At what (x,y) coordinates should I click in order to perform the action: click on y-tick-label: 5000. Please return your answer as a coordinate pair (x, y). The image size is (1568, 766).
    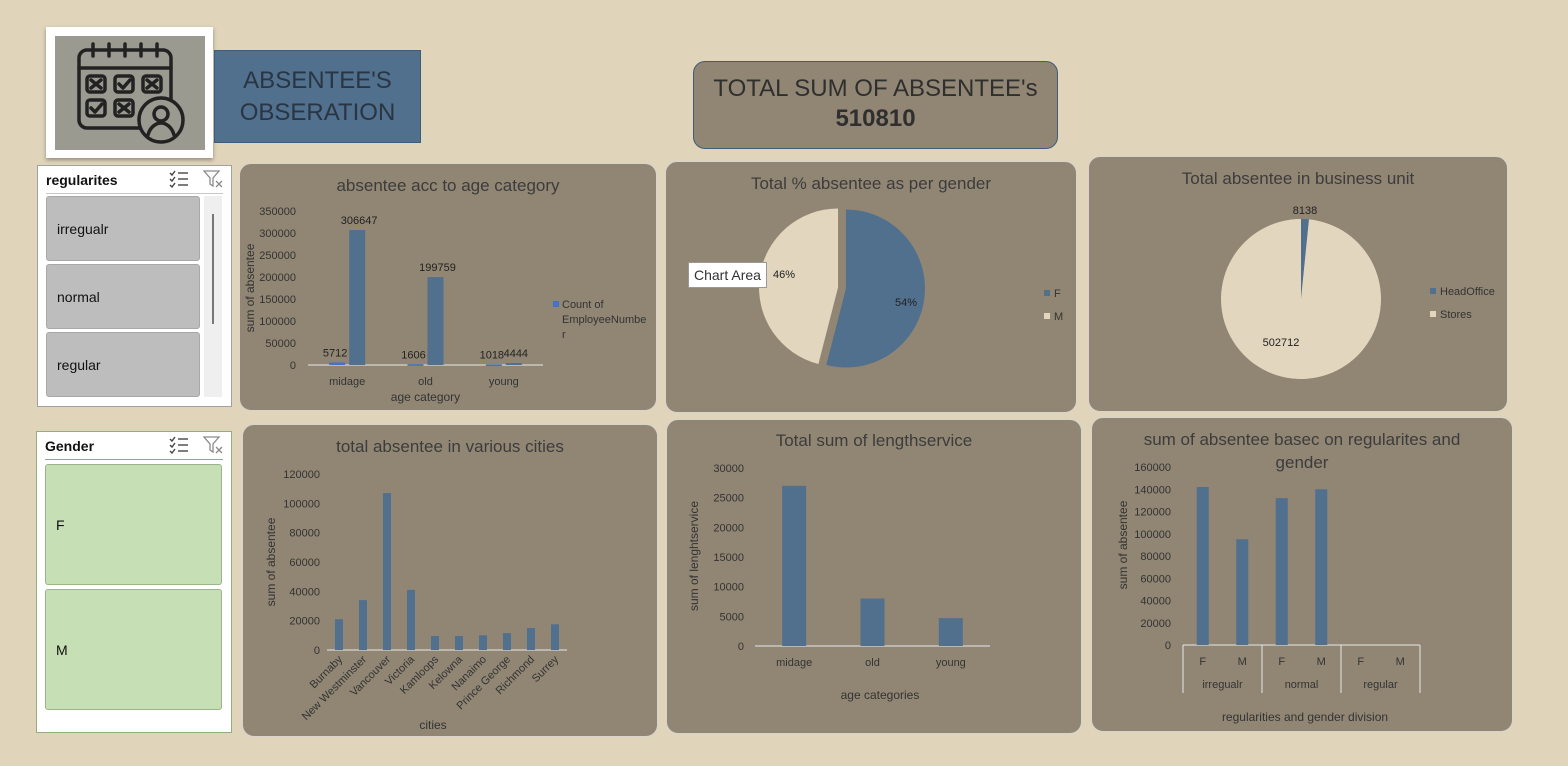
    Looking at the image, I should click on (732, 617).